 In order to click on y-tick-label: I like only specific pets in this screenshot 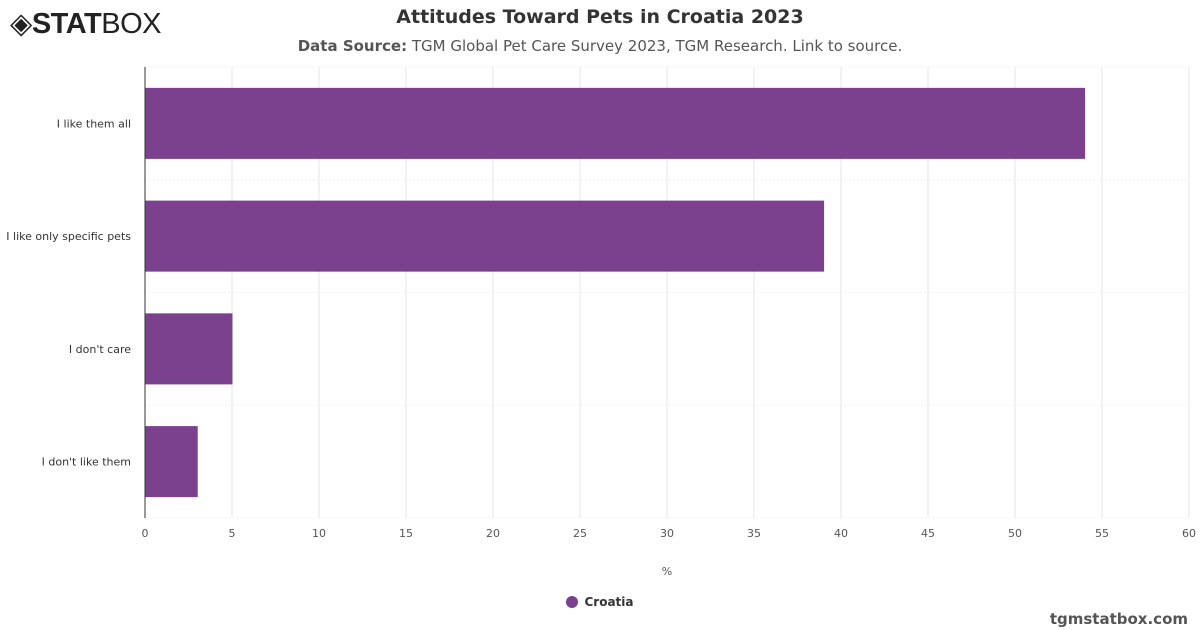, I will do `click(68, 236)`.